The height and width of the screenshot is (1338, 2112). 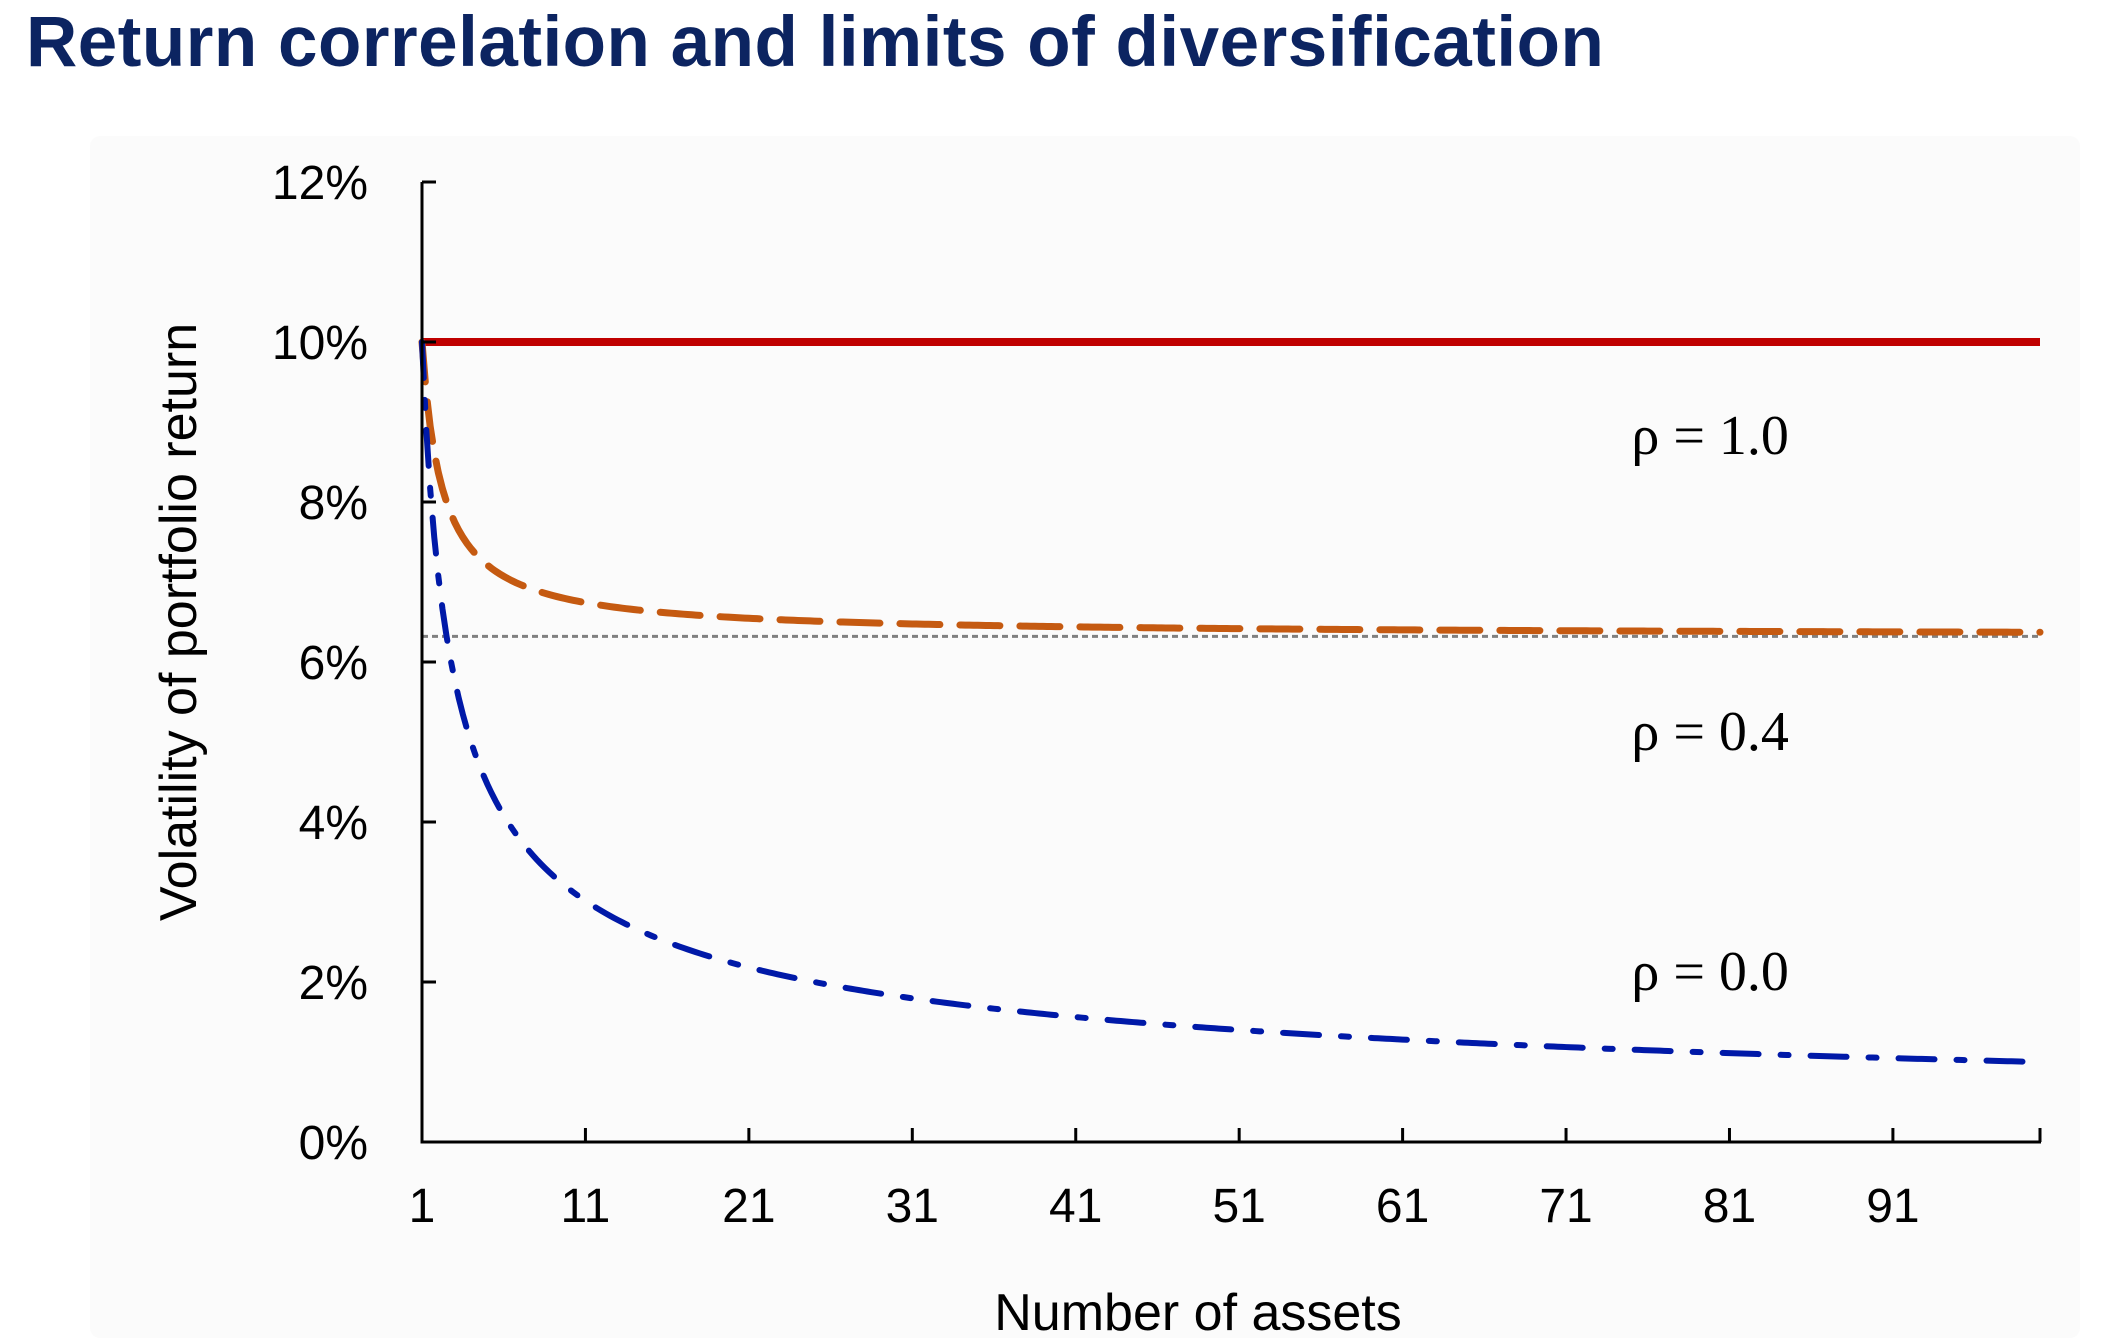 What do you see at coordinates (333, 983) in the screenshot?
I see `y-tick-label: 2%` at bounding box center [333, 983].